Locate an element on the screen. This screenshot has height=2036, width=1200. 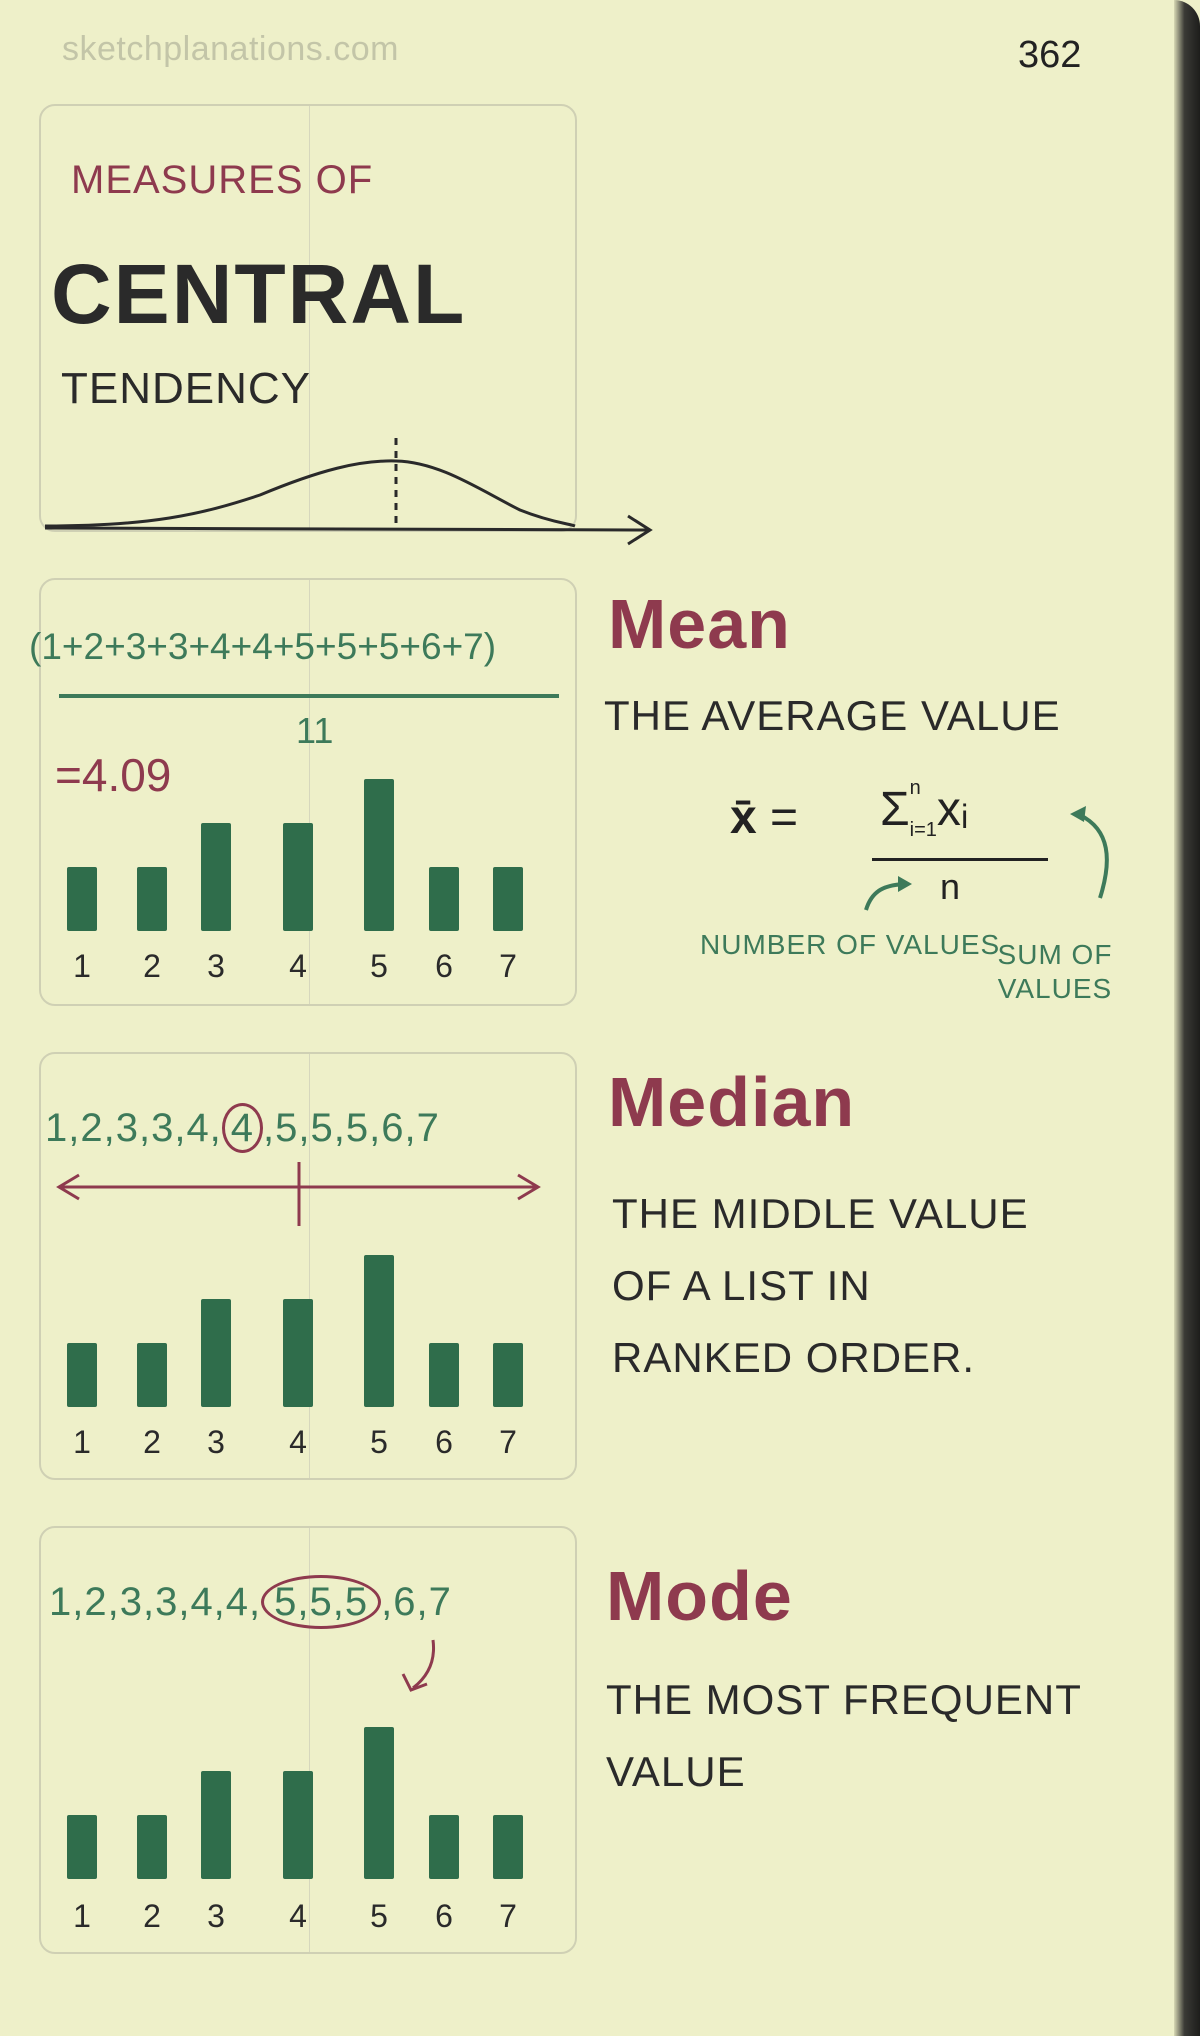
formula-numerator: Σ n i=1 xᵢ is located at coordinates (924, 809).